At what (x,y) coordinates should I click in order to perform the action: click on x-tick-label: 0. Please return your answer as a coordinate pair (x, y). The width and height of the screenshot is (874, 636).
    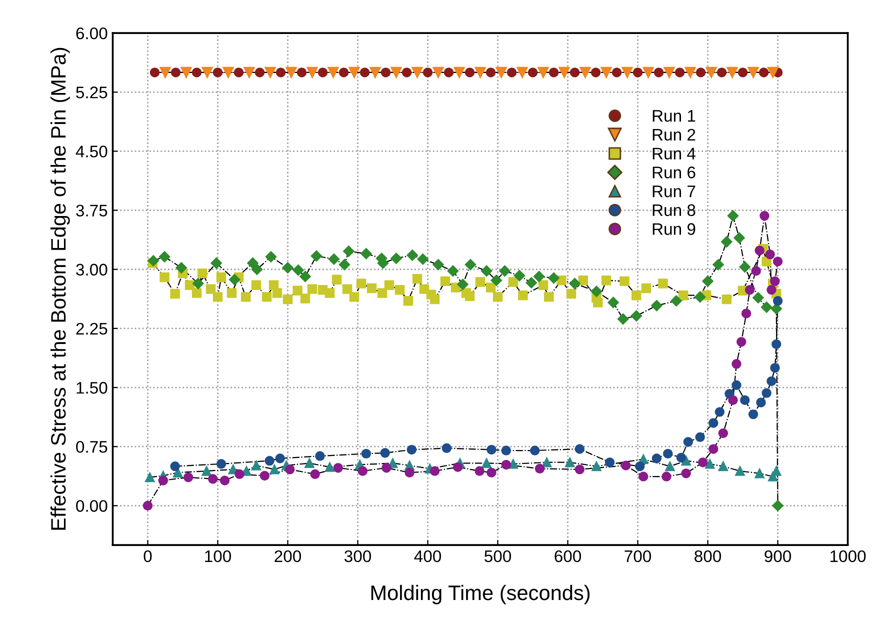
    Looking at the image, I should click on (148, 556).